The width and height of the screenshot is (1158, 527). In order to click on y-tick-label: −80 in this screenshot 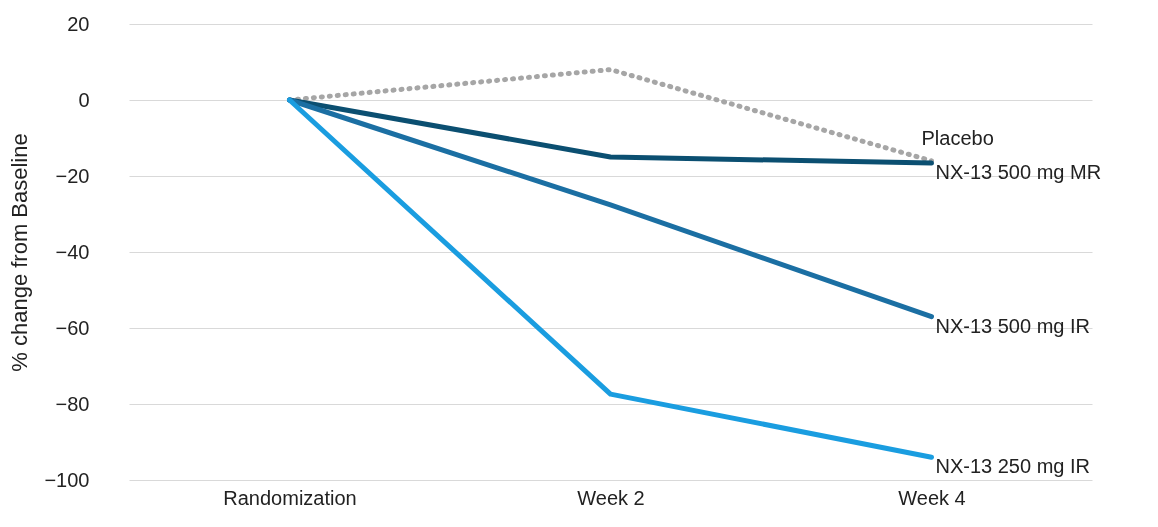, I will do `click(72, 403)`.